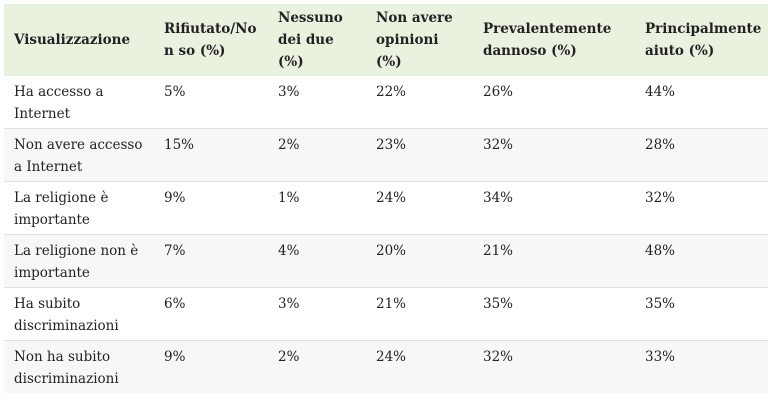  Describe the element at coordinates (660, 145) in the screenshot. I see `cell-principalmente-aiuto: 28%` at that location.